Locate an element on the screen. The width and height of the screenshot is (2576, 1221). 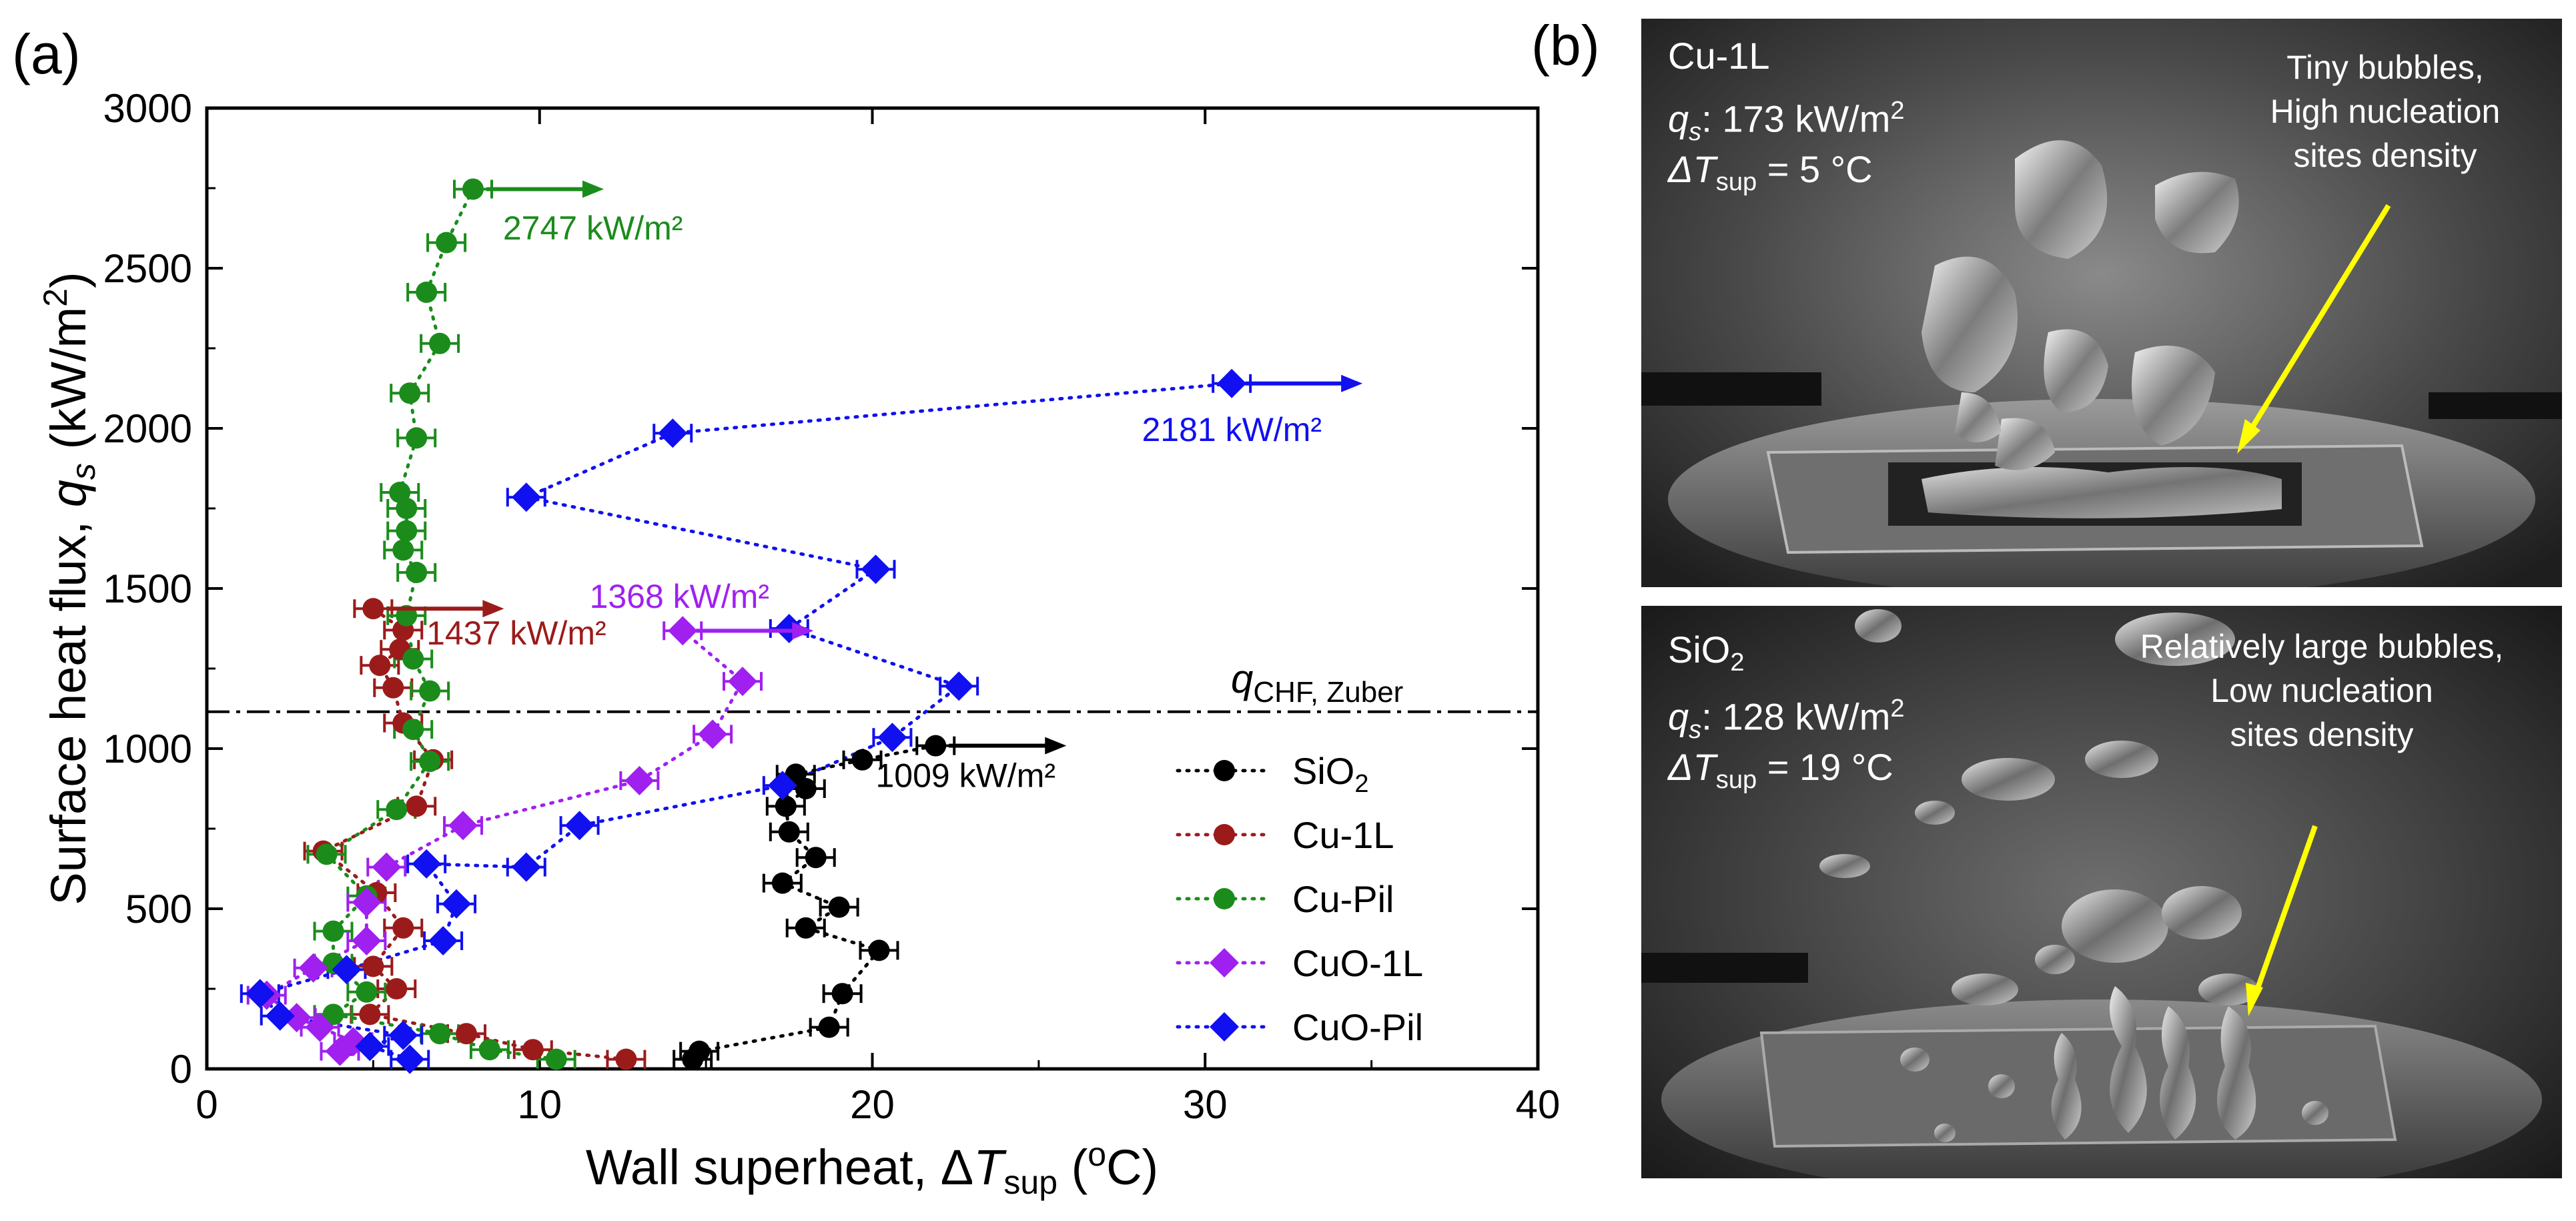
y-tick-label: 1000 is located at coordinates (147, 749).